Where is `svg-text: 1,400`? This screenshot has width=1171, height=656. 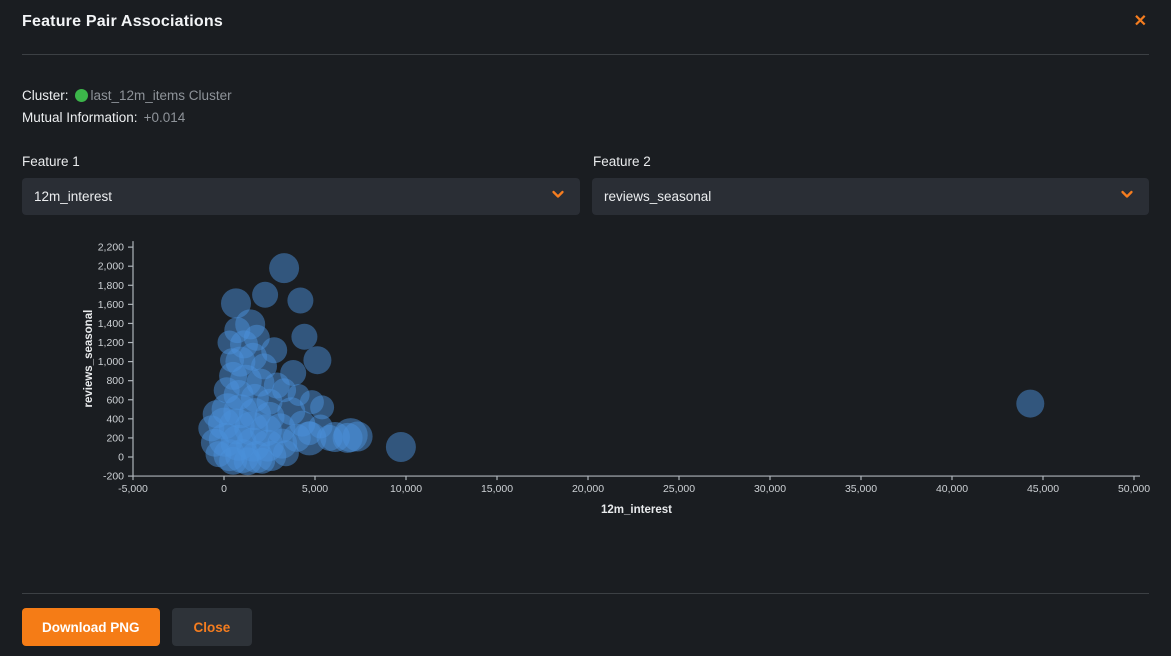 svg-text: 1,400 is located at coordinates (111, 324).